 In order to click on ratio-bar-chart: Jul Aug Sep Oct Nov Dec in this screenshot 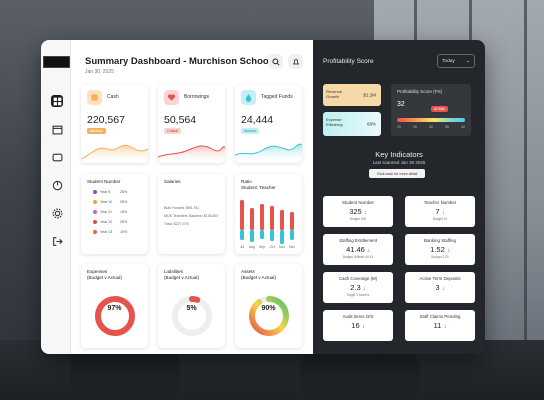, I will do `click(267, 224)`.